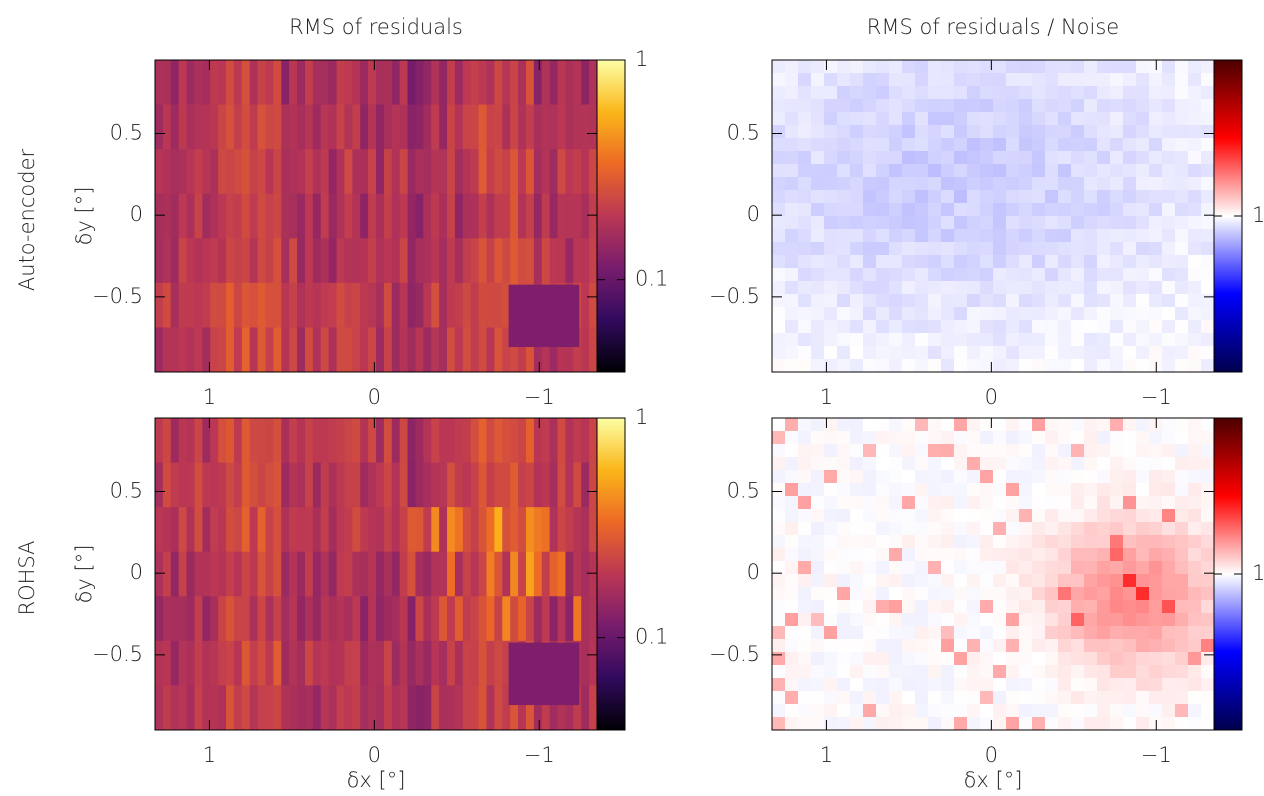 Image resolution: width=1264 pixels, height=796 pixels. What do you see at coordinates (993, 27) in the screenshot?
I see `panel-title: RMS of residuals / Noise` at bounding box center [993, 27].